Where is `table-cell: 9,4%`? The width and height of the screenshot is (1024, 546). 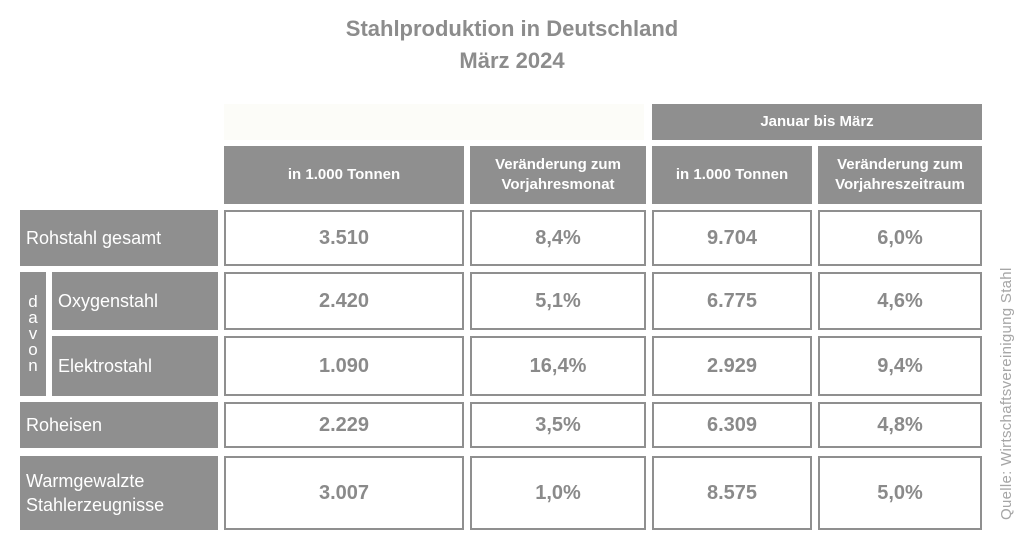
table-cell: 9,4% is located at coordinates (900, 366).